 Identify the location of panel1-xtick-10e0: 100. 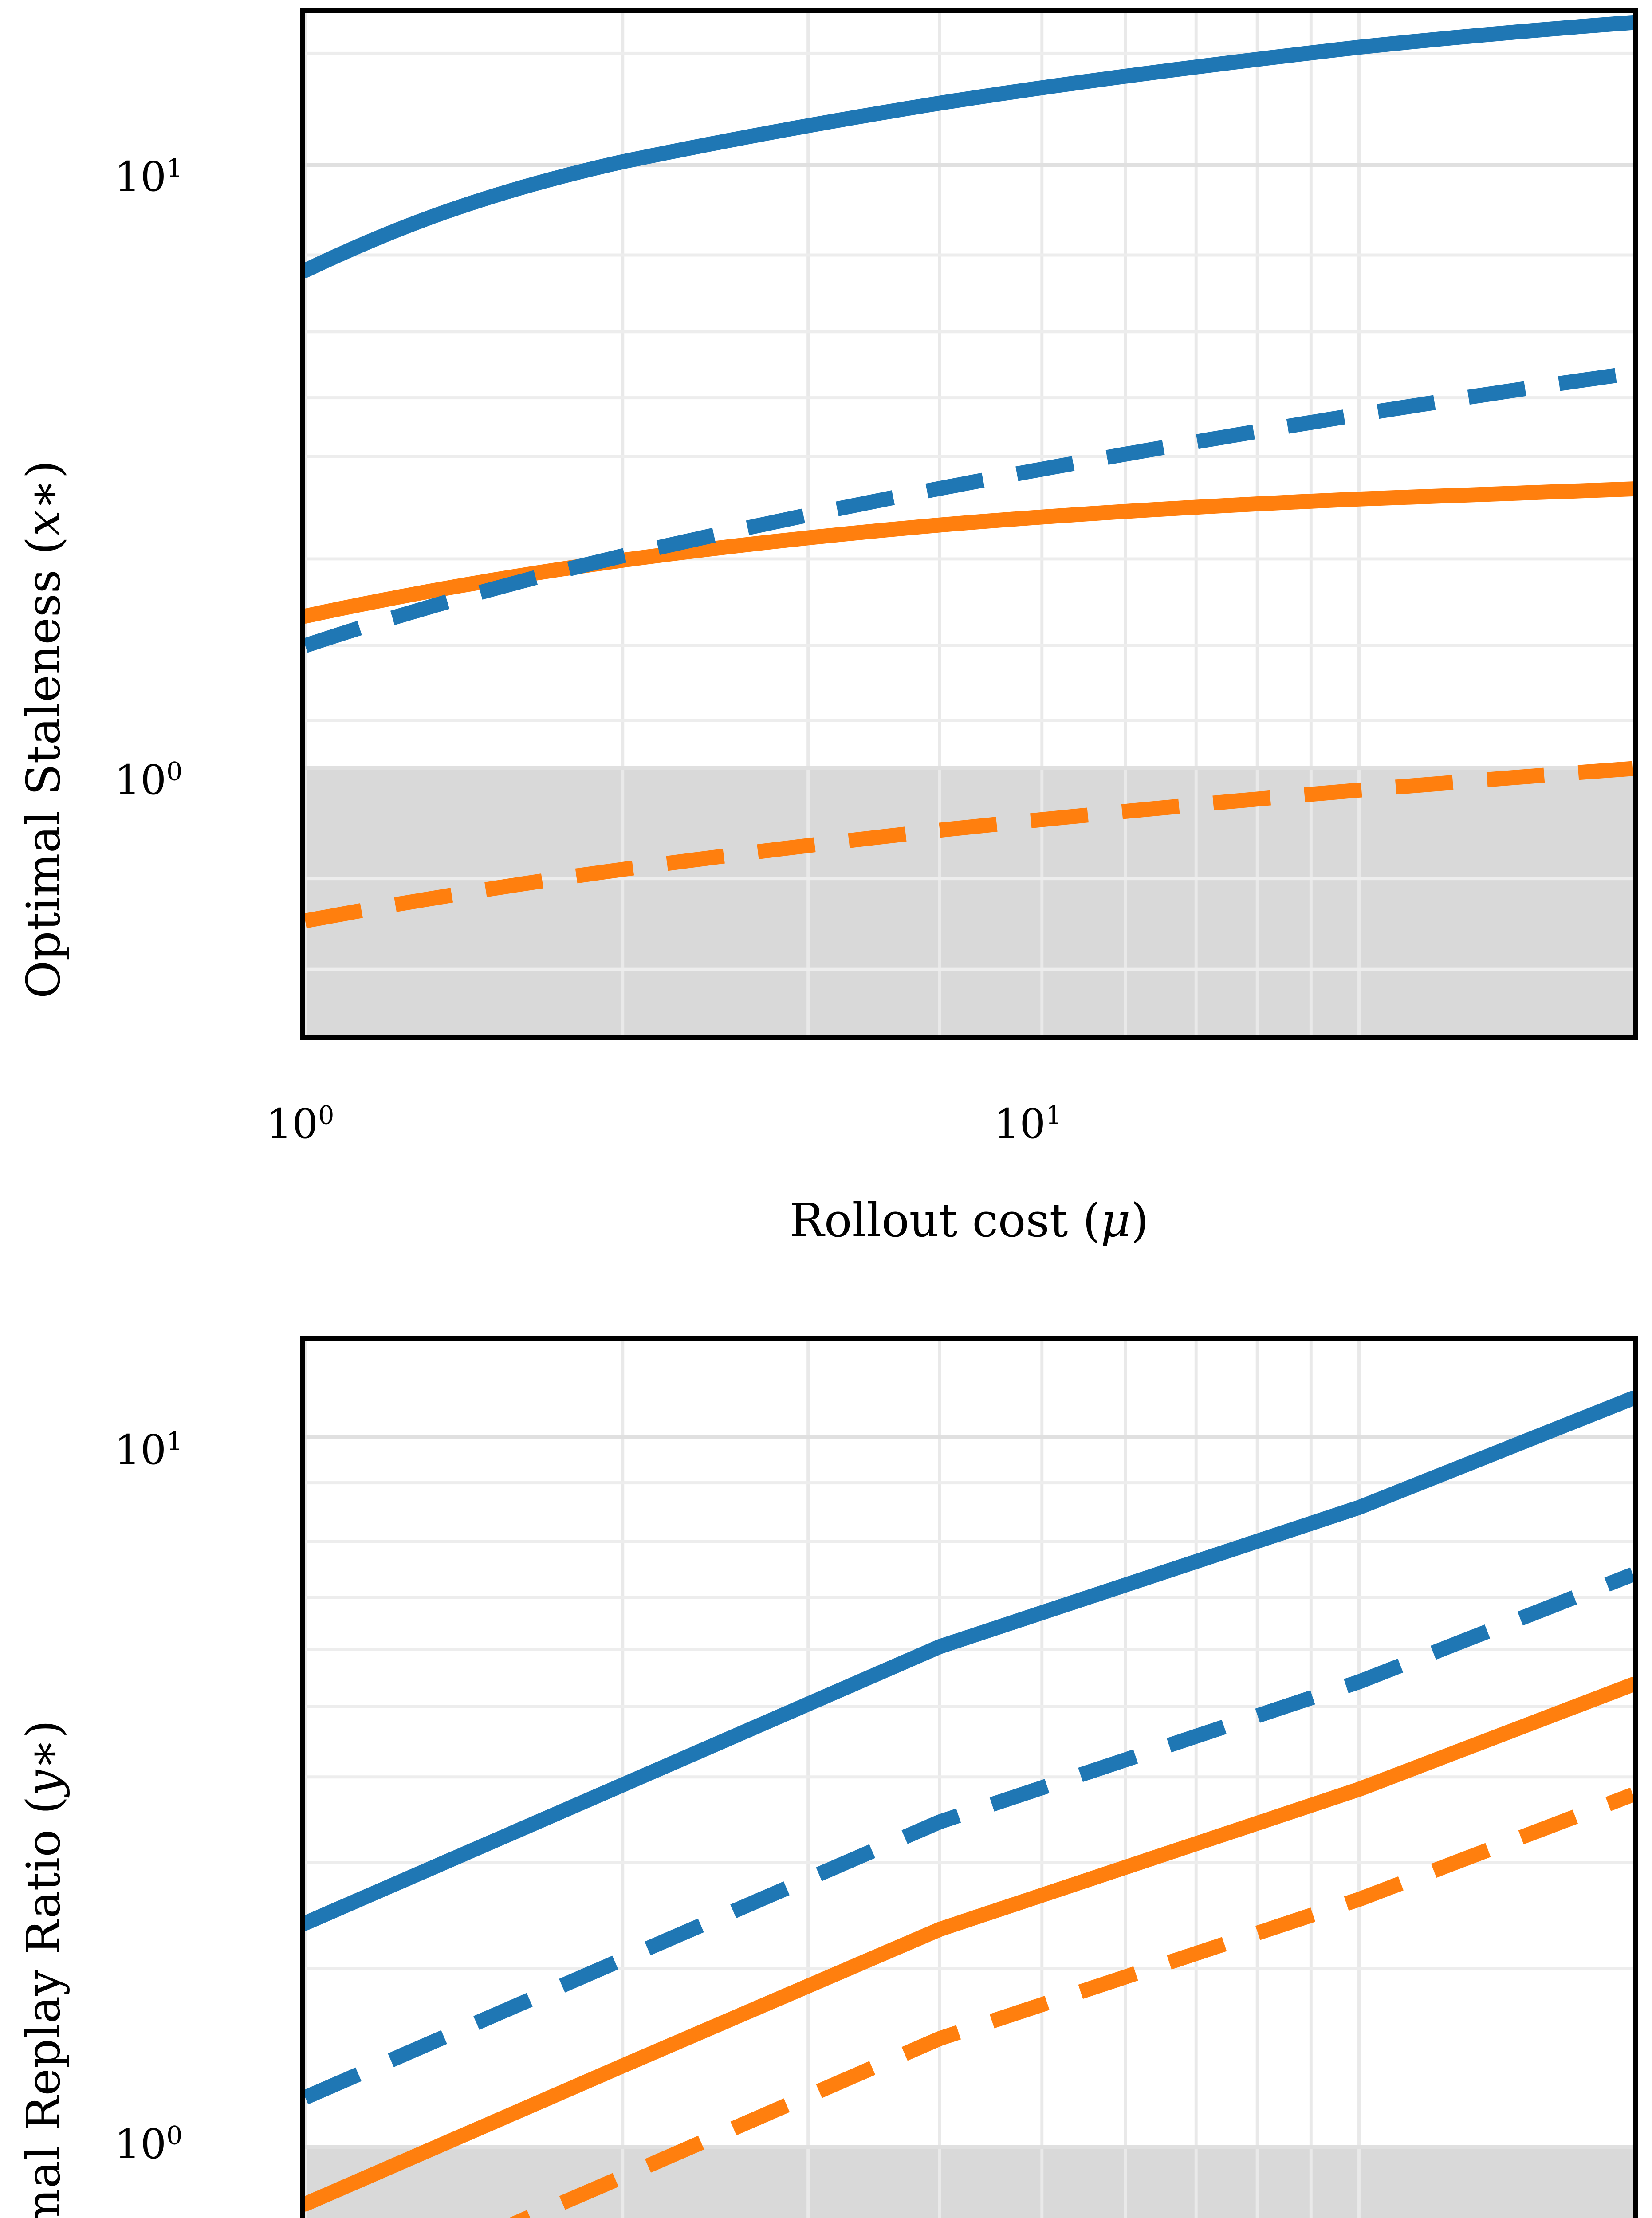
(300, 1124).